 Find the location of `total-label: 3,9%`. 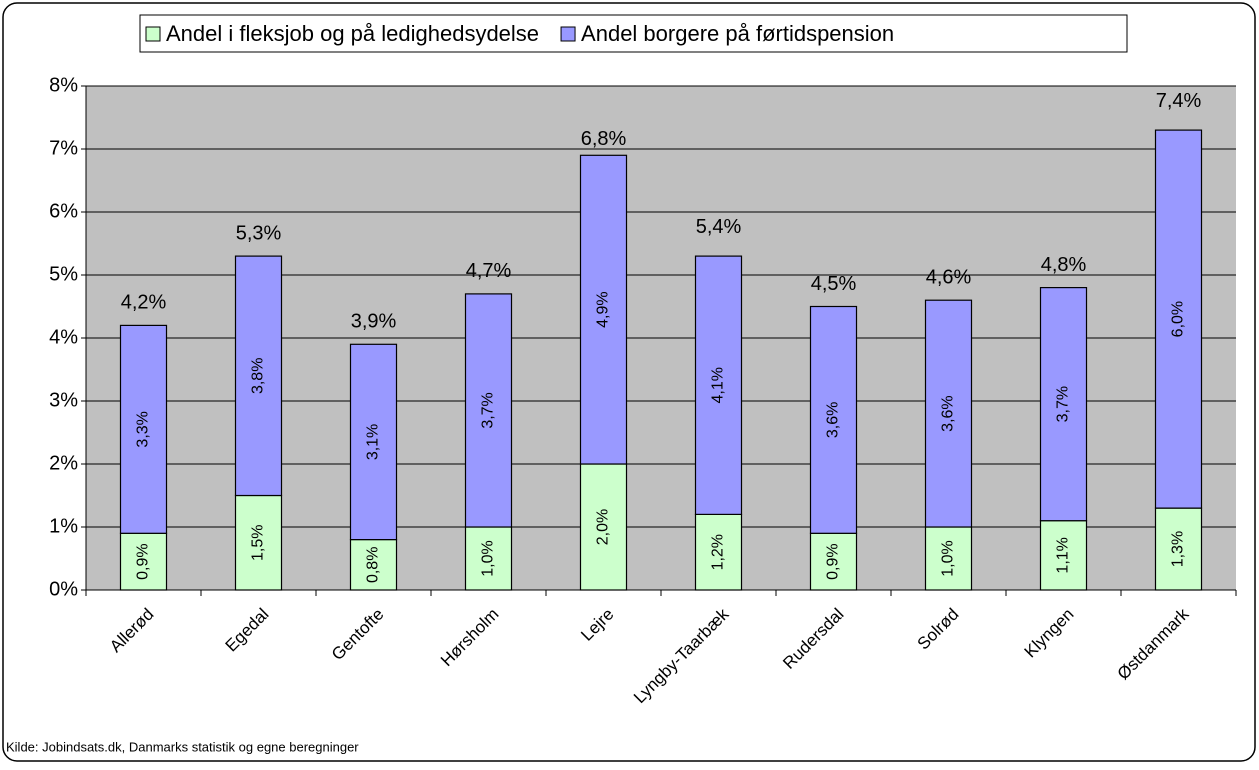

total-label: 3,9% is located at coordinates (374, 322).